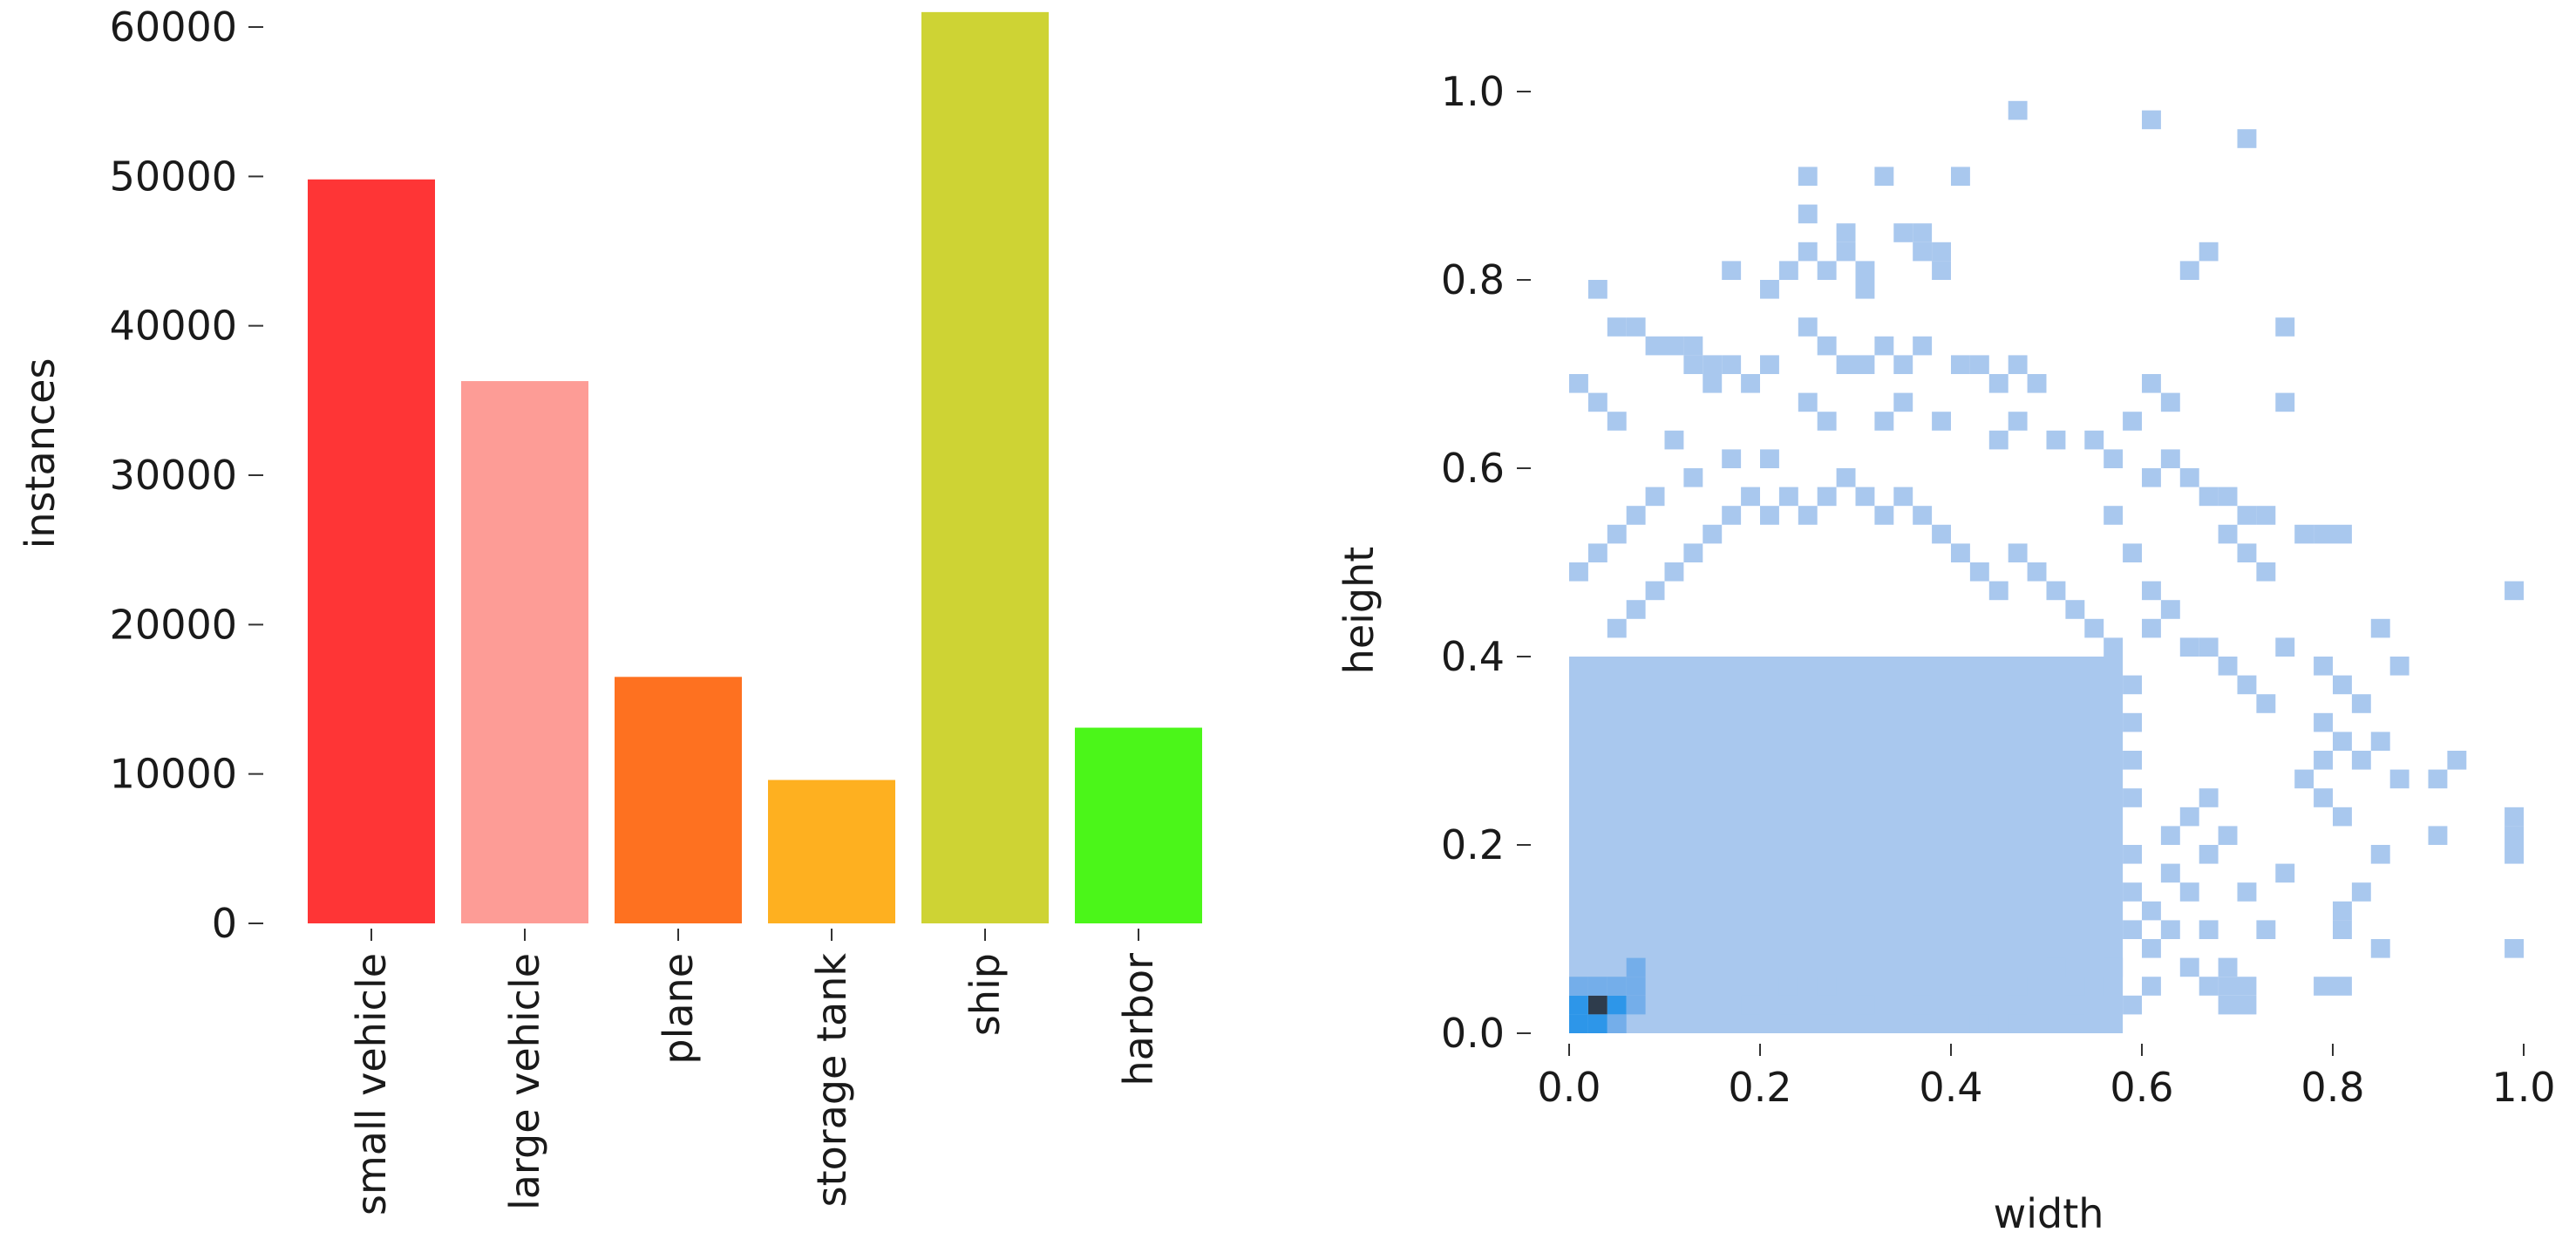 The width and height of the screenshot is (2576, 1246). What do you see at coordinates (1847, 845) in the screenshot?
I see `heatmap-dense-region` at bounding box center [1847, 845].